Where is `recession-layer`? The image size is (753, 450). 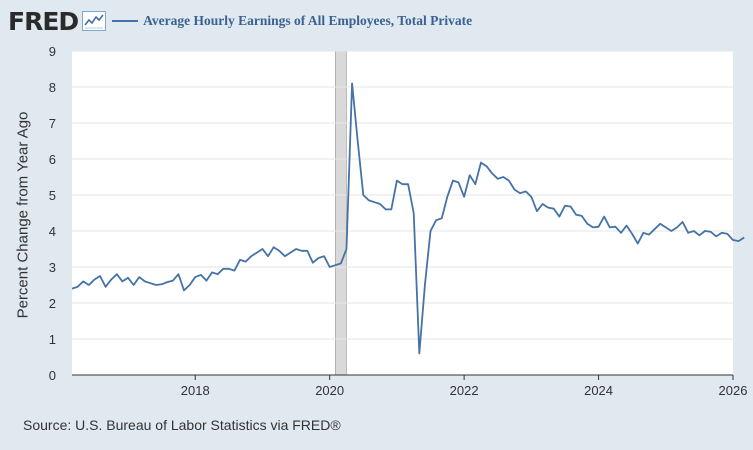
recession-layer is located at coordinates (340, 213).